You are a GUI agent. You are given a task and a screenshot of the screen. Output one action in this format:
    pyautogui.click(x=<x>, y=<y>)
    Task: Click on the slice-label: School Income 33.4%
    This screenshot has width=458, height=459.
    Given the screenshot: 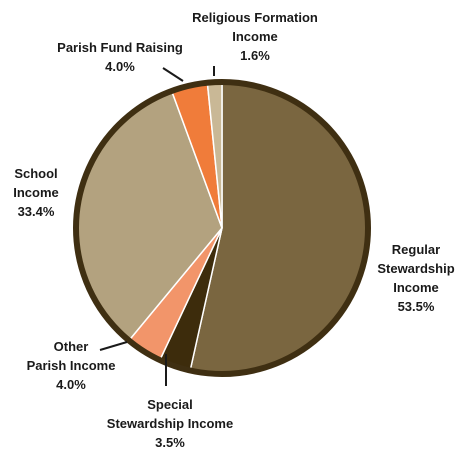 What is the action you would take?
    pyautogui.click(x=36, y=192)
    